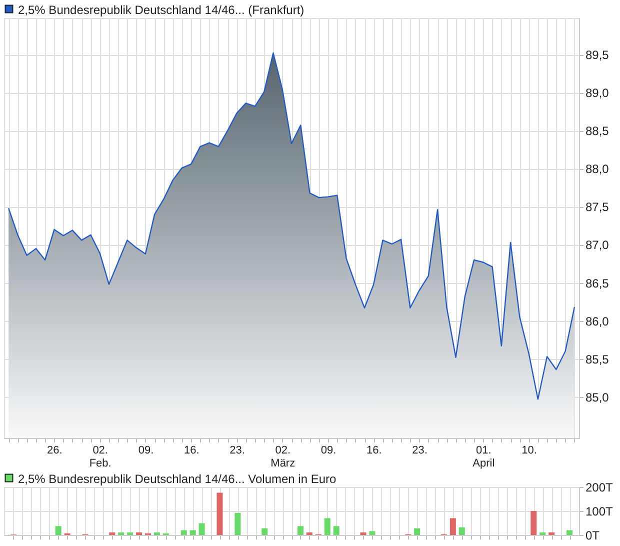 Image resolution: width=620 pixels, height=546 pixels. What do you see at coordinates (598, 245) in the screenshot?
I see `y-tick-label: 87,0` at bounding box center [598, 245].